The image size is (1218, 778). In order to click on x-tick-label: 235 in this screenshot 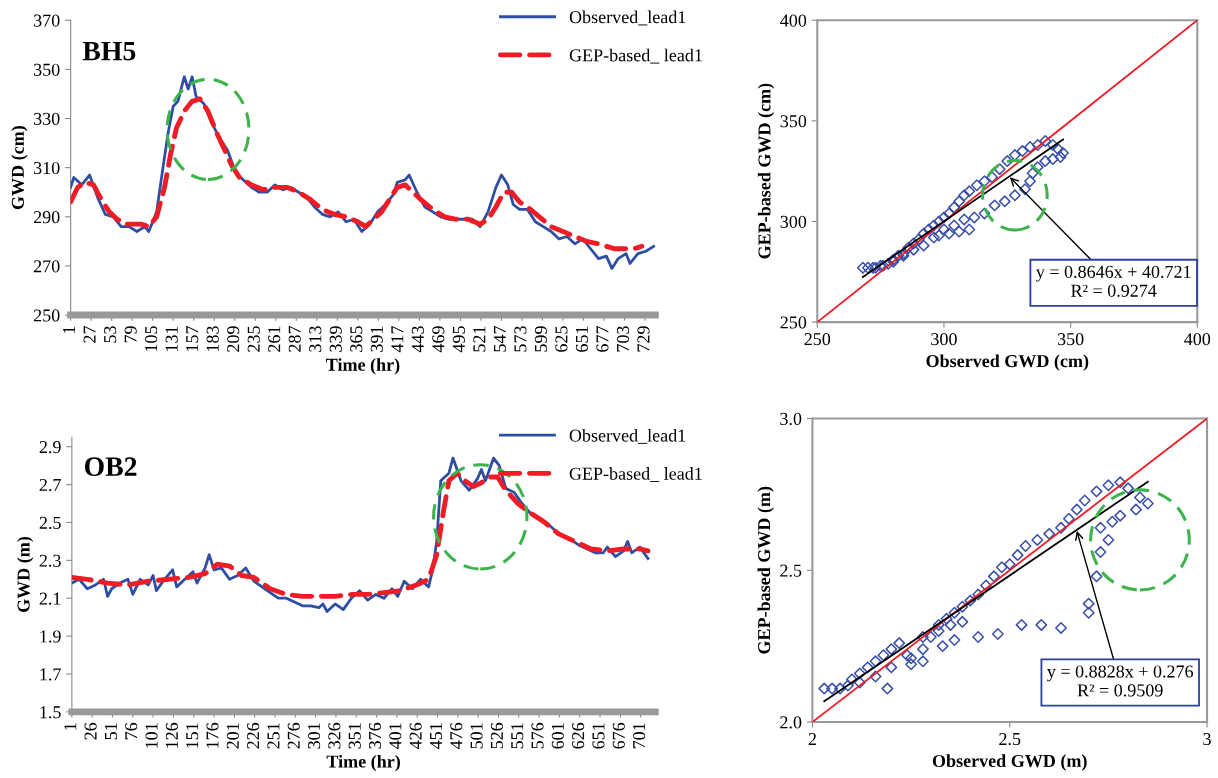, I will do `click(253, 339)`.